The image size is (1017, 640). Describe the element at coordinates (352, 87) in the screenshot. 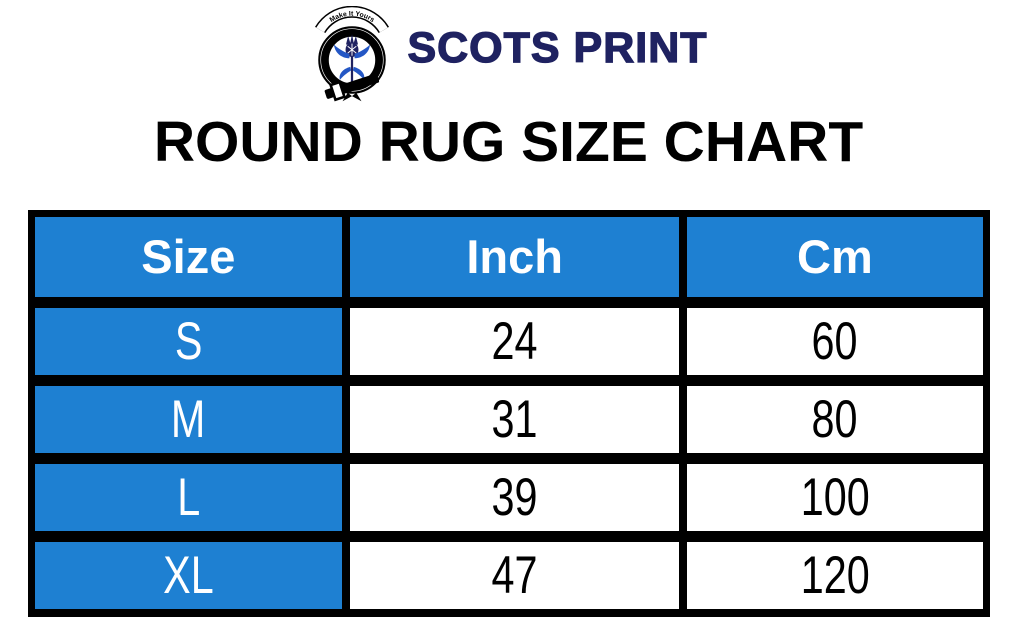

I see `belt-and-buckle` at that location.